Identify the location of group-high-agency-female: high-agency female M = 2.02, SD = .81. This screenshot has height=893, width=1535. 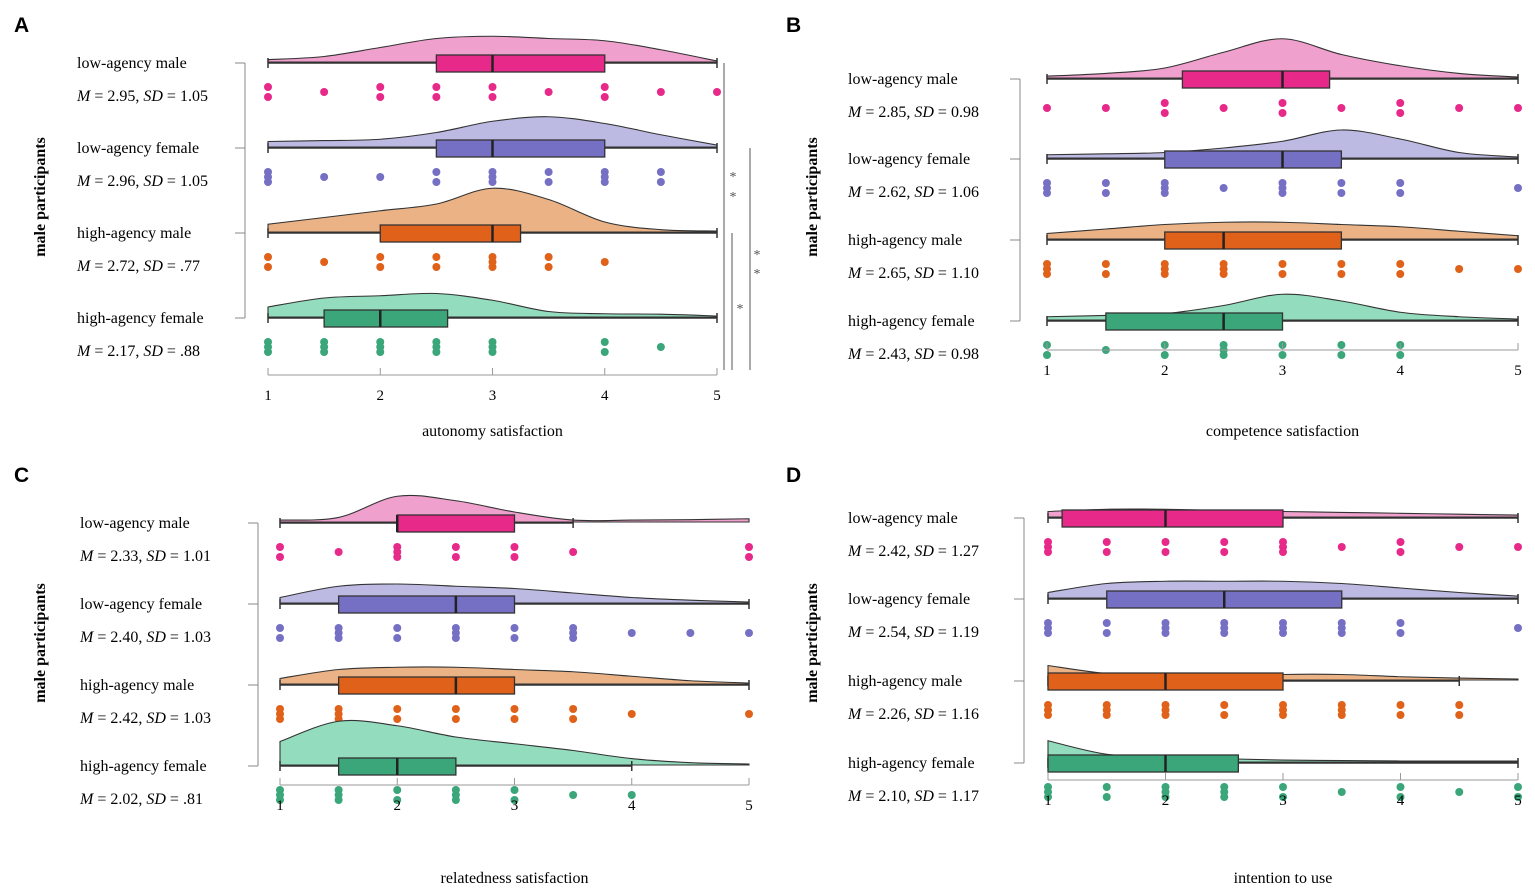
(414, 763).